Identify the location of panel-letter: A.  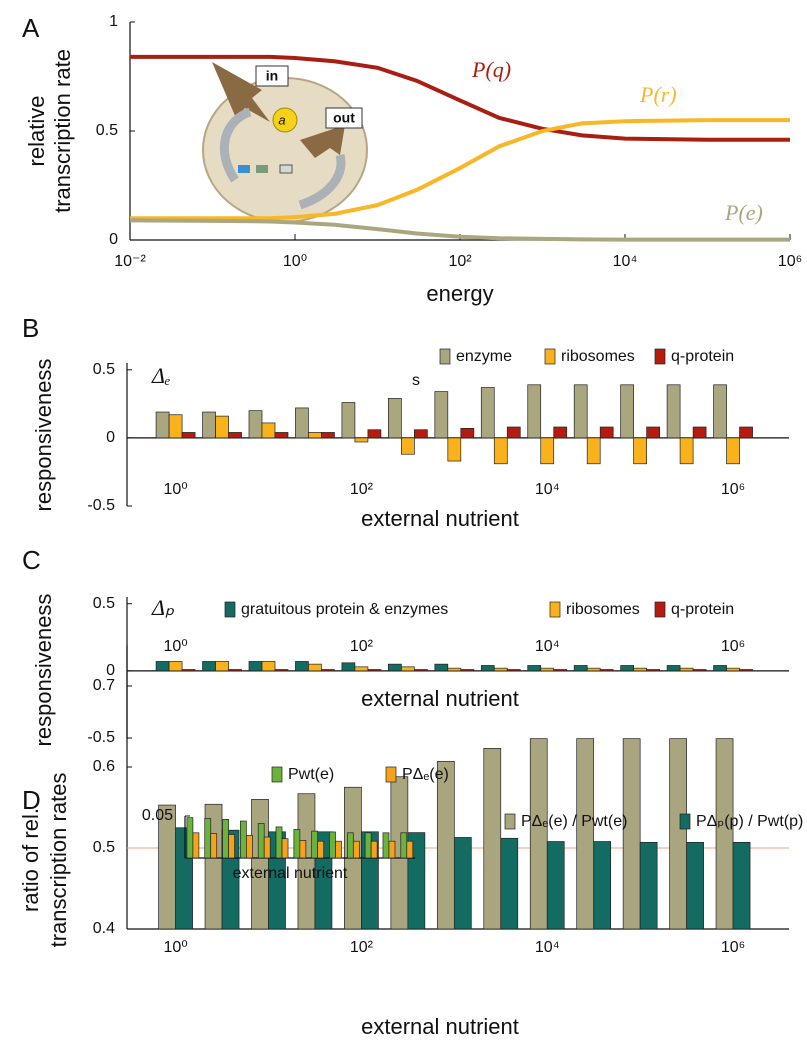
(31, 28).